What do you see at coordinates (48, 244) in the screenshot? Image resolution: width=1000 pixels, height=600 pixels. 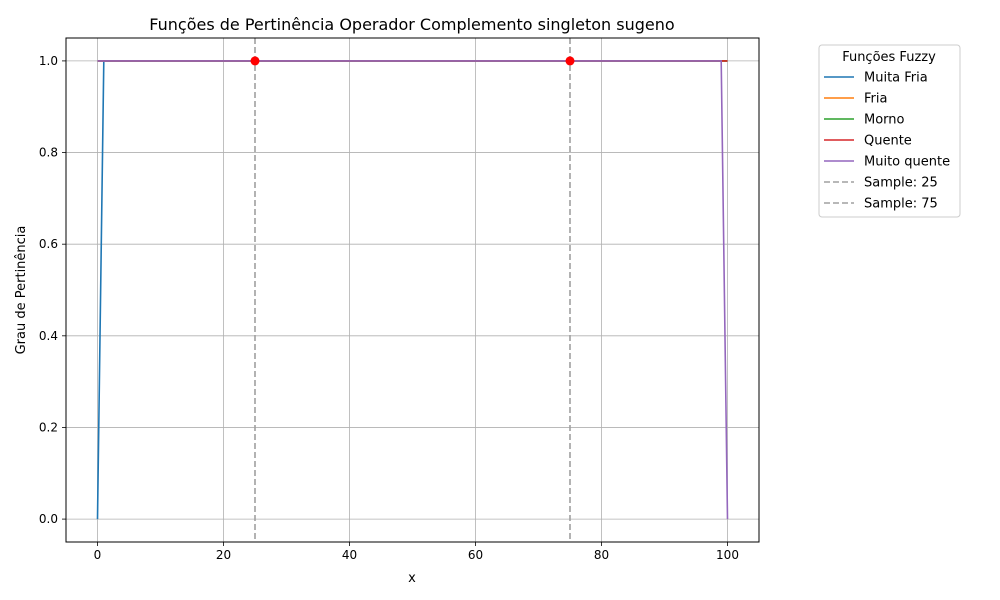 I see `y-tick-label: 0.6` at bounding box center [48, 244].